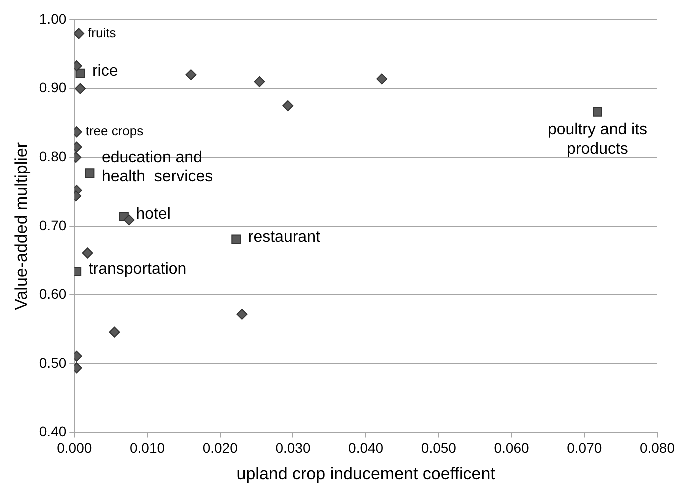 The image size is (686, 497). What do you see at coordinates (53, 362) in the screenshot?
I see `y-tick-label: 0.50` at bounding box center [53, 362].